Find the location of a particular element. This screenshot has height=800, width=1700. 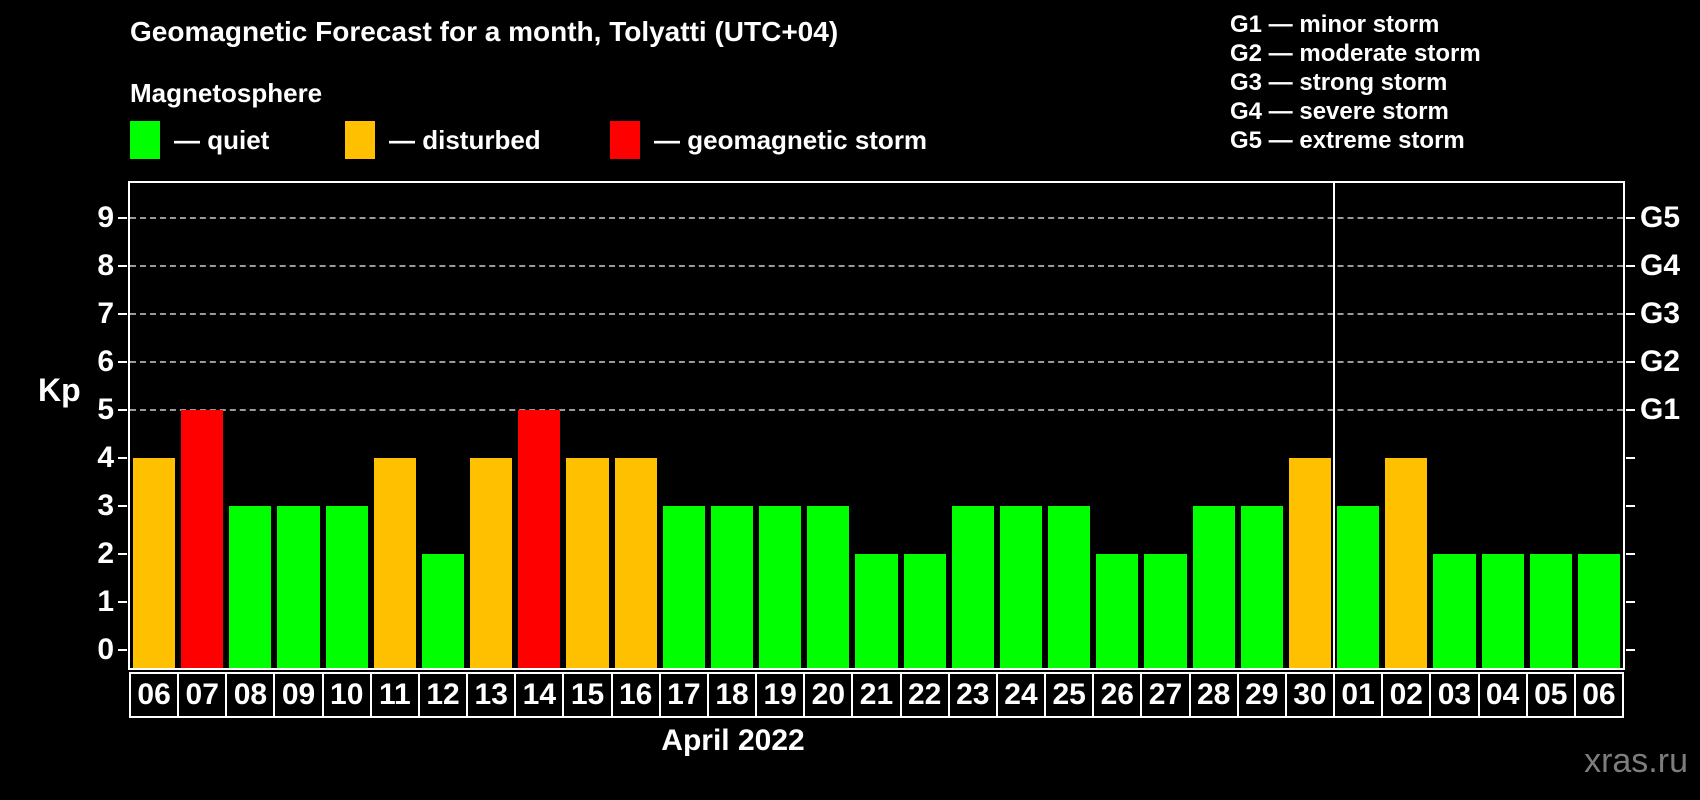

day-label-cell: 05 is located at coordinates (1550, 695).